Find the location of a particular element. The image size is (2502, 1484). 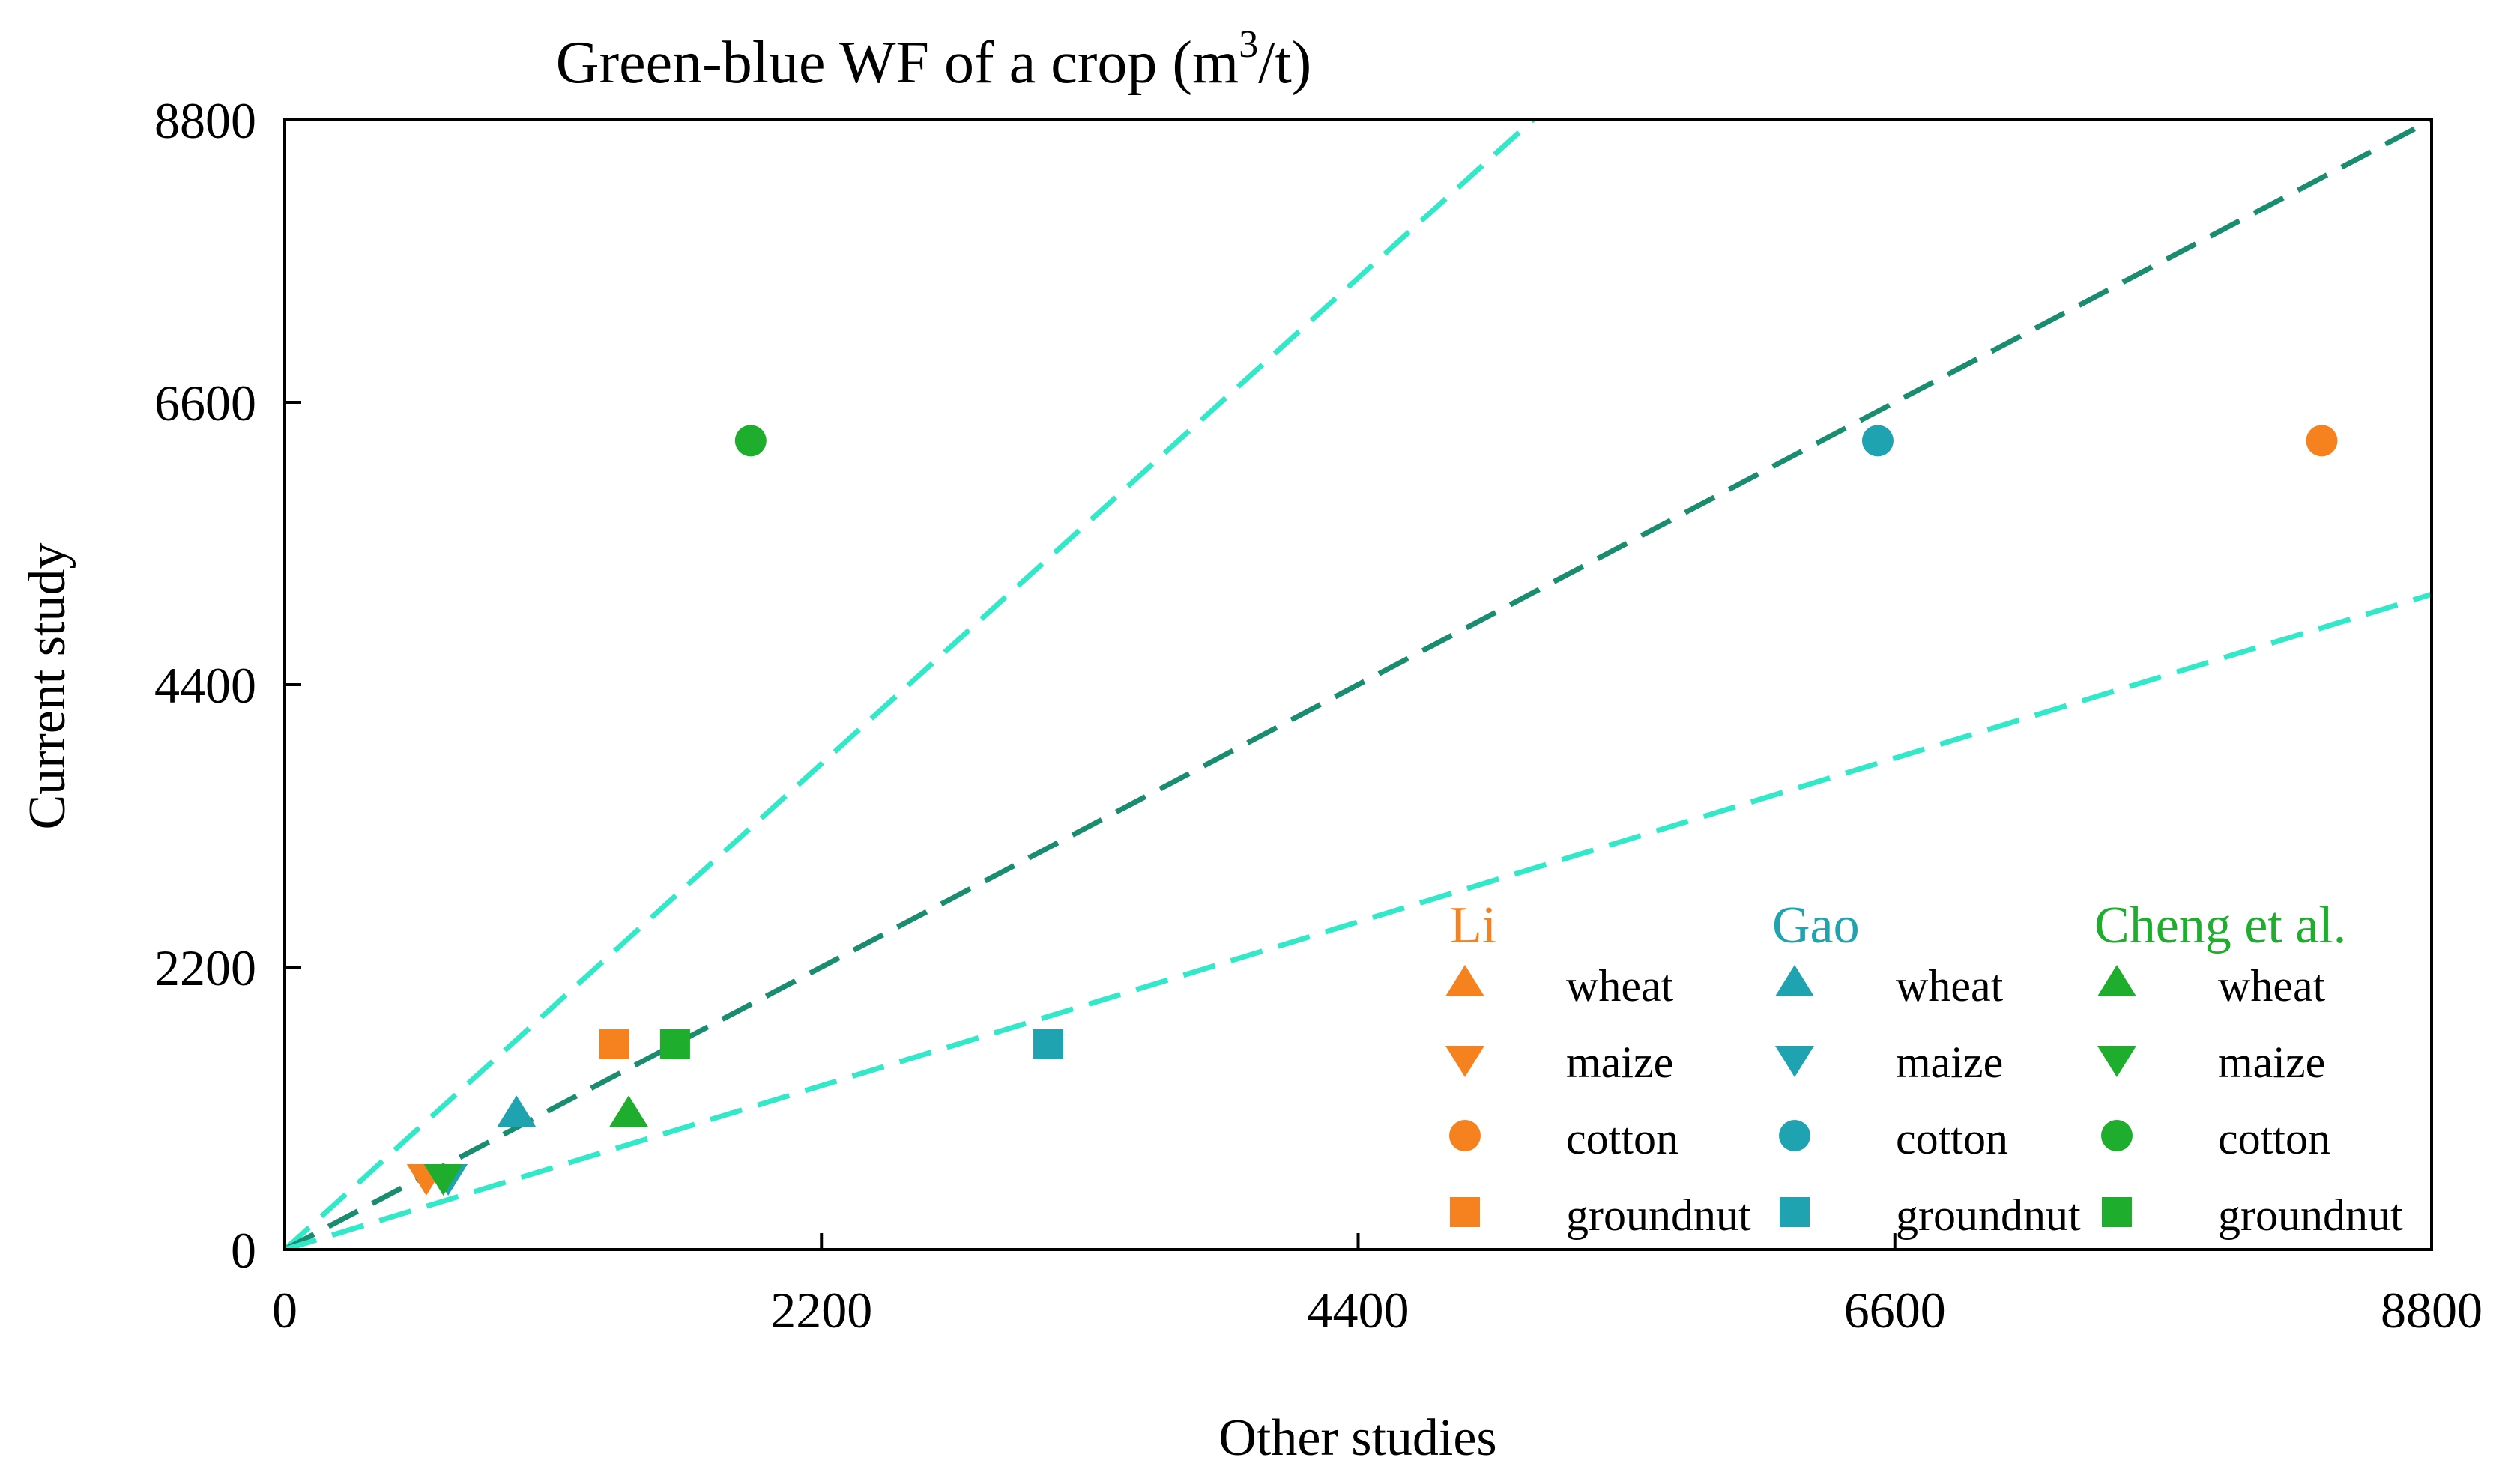

legend-marker-li-groundnut is located at coordinates (1465, 1212).